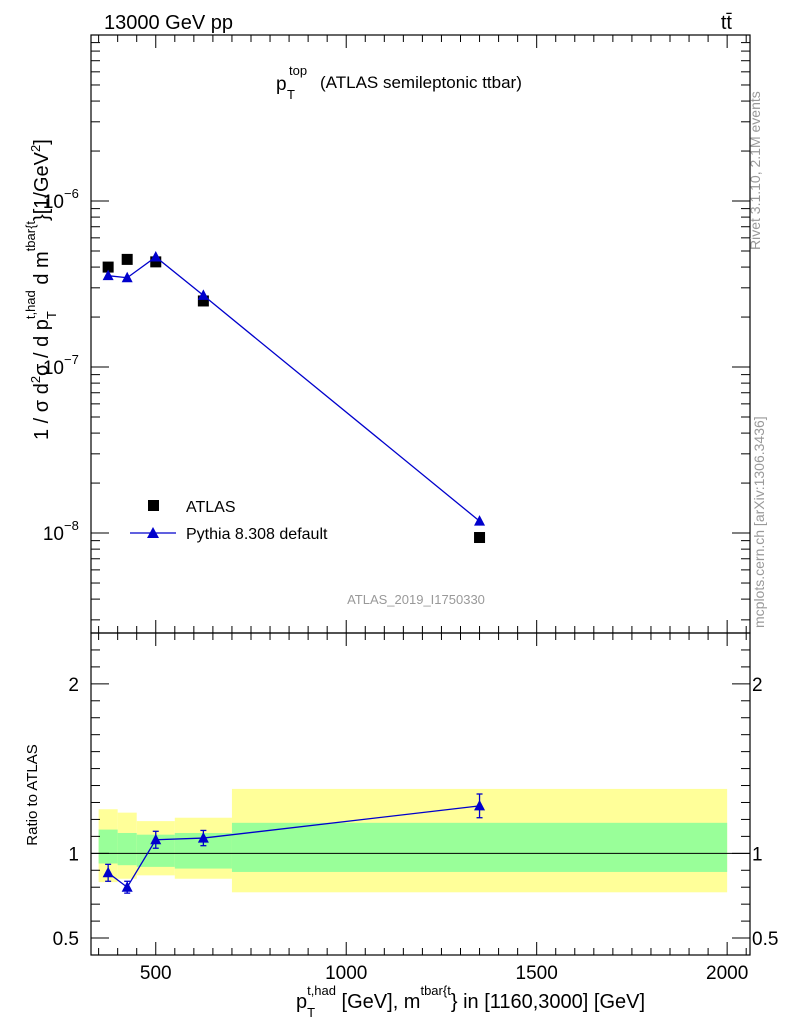  What do you see at coordinates (537, 973) in the screenshot?
I see `x-tick-label: 1500` at bounding box center [537, 973].